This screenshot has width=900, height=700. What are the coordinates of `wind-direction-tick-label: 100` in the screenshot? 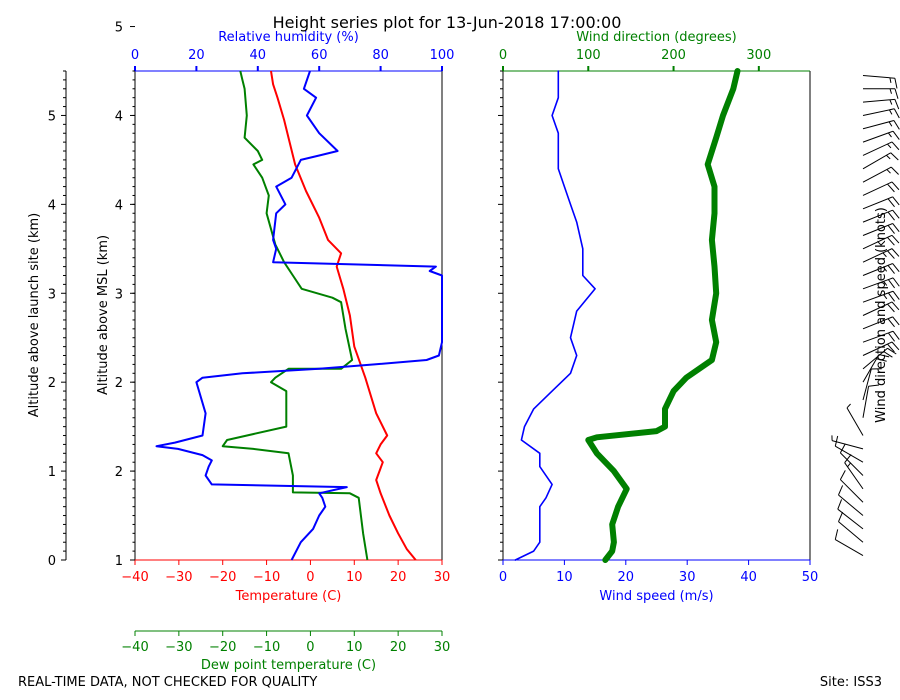 It's located at (588, 55).